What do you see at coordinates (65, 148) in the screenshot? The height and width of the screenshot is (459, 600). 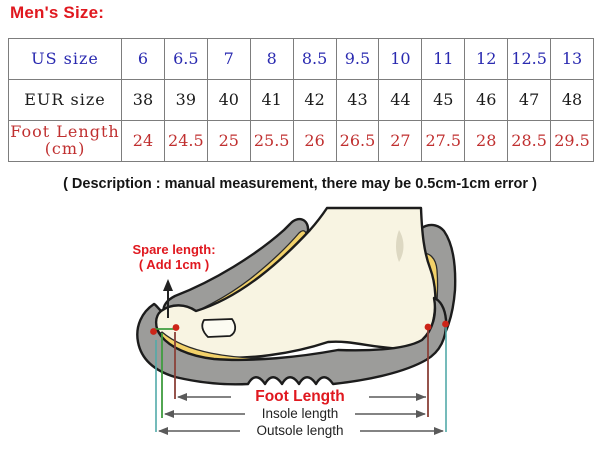 I see `row-sublabel: (cm)` at bounding box center [65, 148].